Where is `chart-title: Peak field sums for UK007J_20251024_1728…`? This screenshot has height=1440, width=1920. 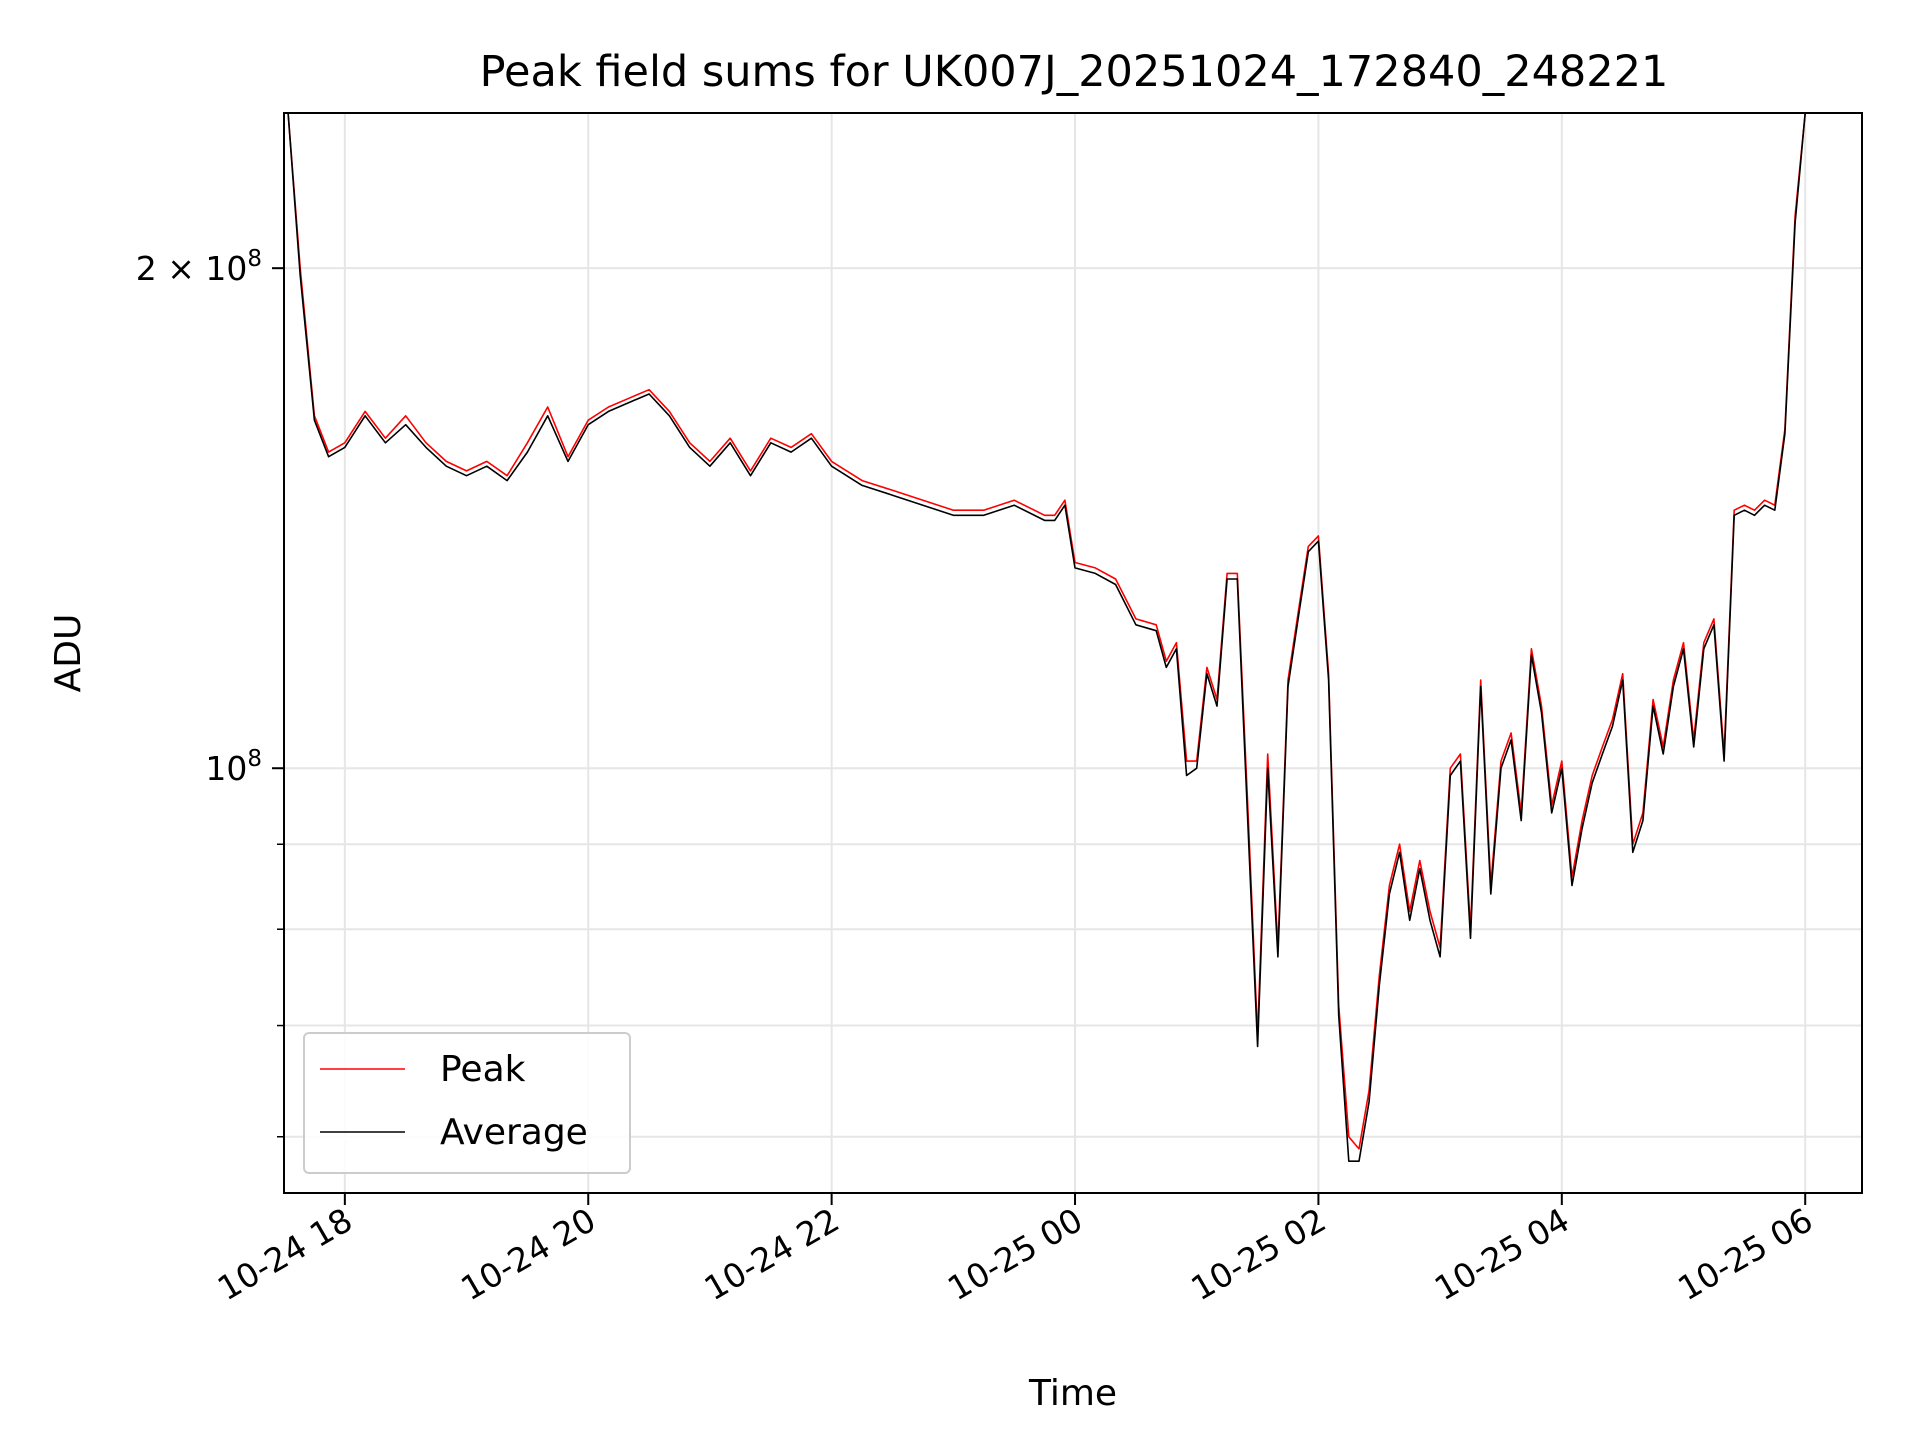 chart-title: Peak field sums for UK007J_20251024_1728… is located at coordinates (1074, 72).